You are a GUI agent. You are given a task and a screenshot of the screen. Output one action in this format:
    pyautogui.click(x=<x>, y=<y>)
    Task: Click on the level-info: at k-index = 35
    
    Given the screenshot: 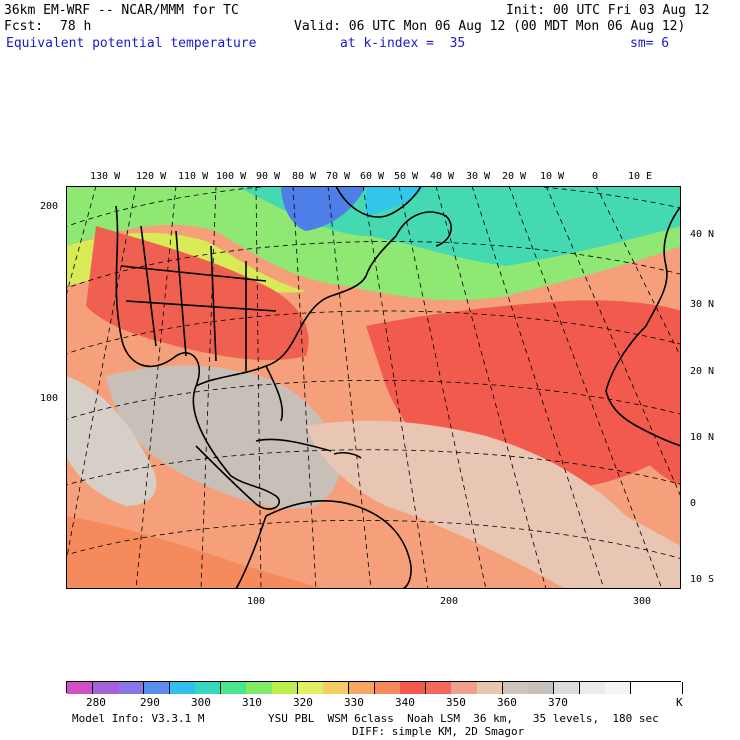 What is the action you would take?
    pyautogui.click(x=403, y=43)
    